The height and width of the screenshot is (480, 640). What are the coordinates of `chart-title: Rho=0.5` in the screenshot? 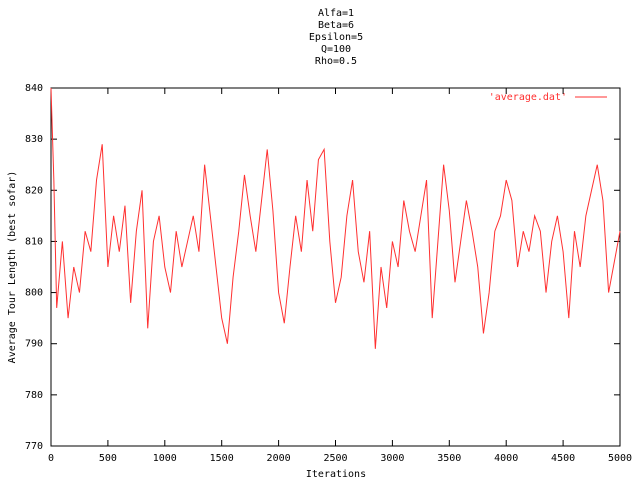 It's located at (336, 61).